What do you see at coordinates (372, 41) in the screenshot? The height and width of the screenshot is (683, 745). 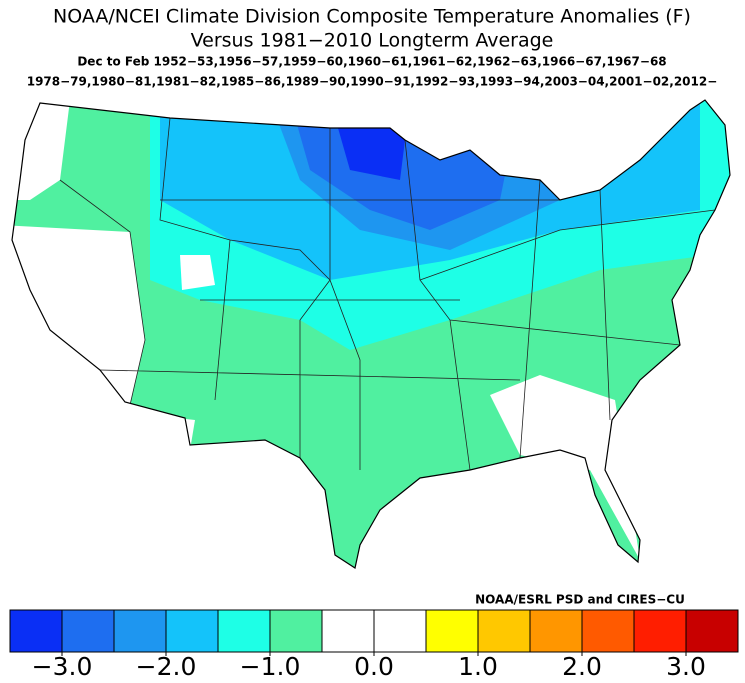 I see `subtitle: Versus 1981−2010 Longterm Average` at bounding box center [372, 41].